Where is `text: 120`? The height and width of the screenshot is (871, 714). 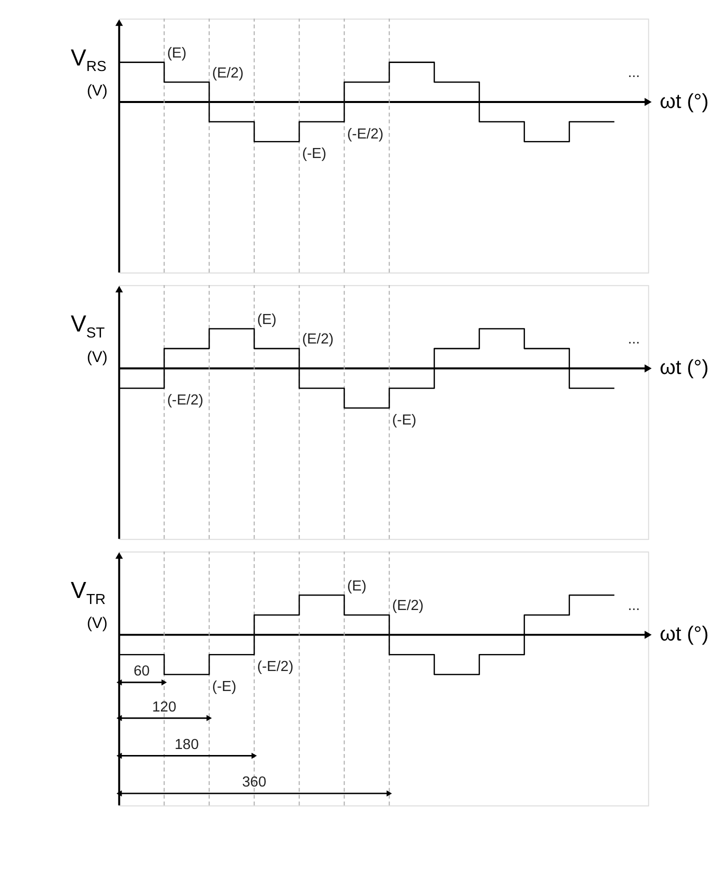 text: 120 is located at coordinates (164, 707).